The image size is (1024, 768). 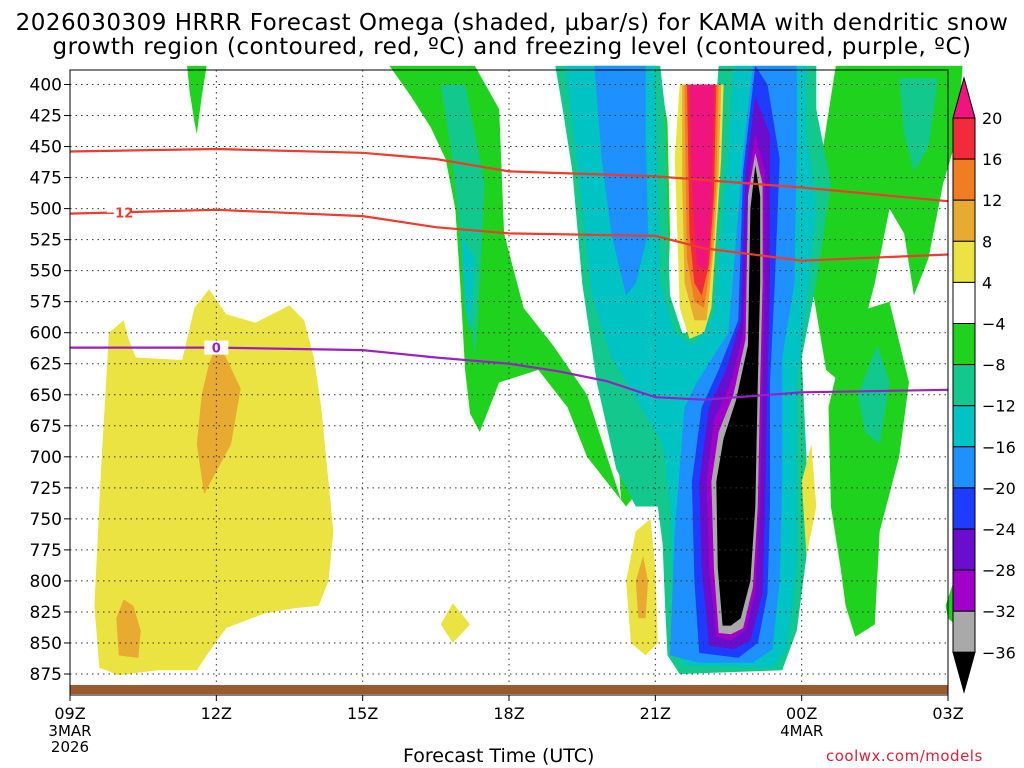 What do you see at coordinates (509, 175) in the screenshot?
I see `contour-dgz-top` at bounding box center [509, 175].